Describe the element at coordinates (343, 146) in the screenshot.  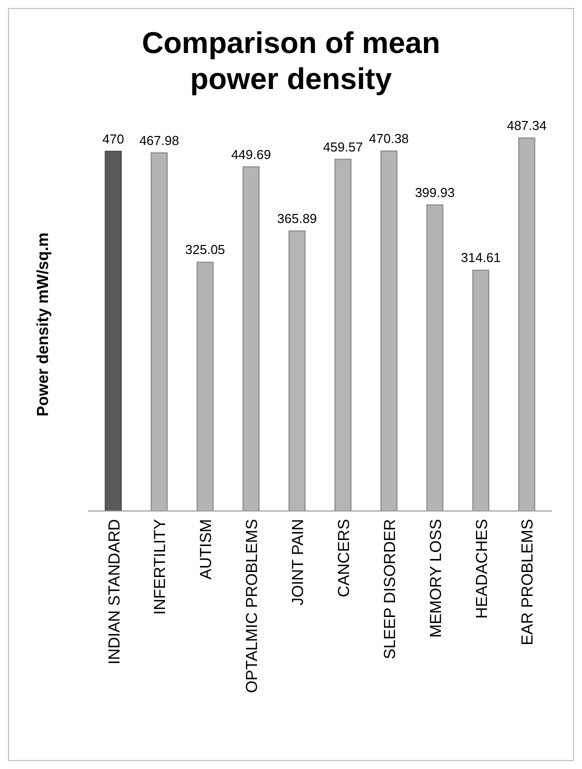
I see `data-label: 459.57` at that location.